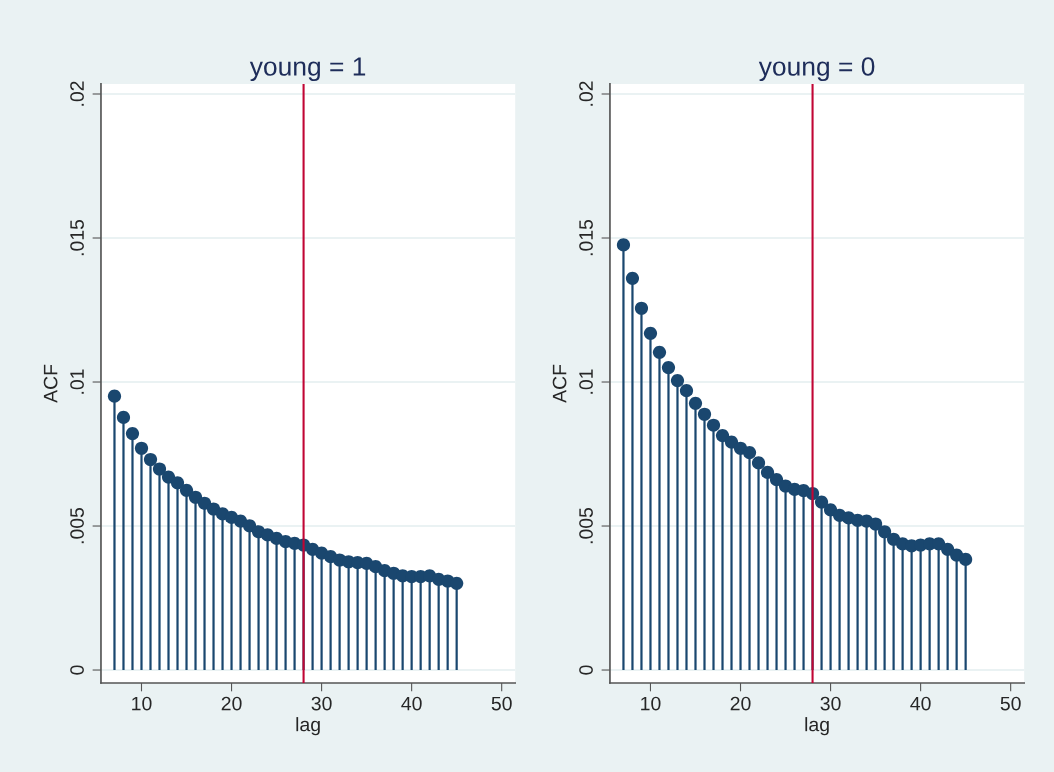 The width and height of the screenshot is (1054, 772). Describe the element at coordinates (816, 69) in the screenshot. I see `chart-title: young = 0` at that location.